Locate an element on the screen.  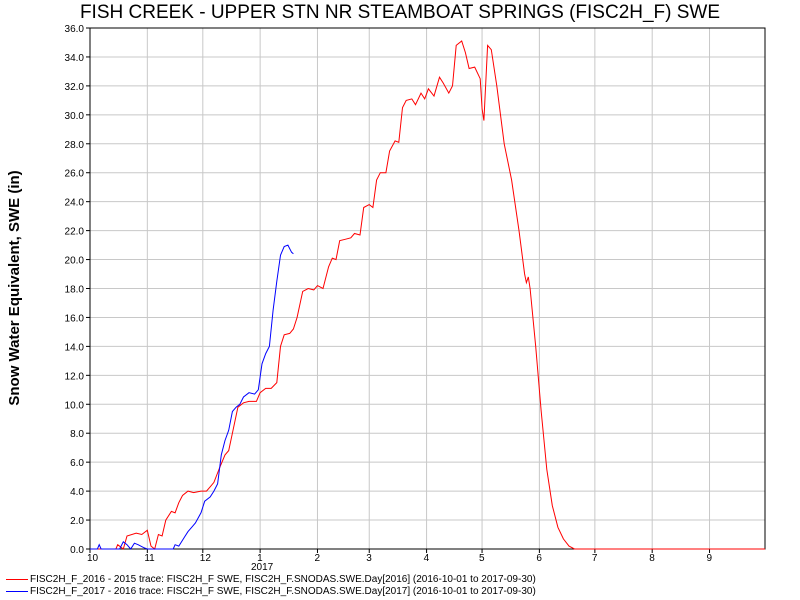
x-tick-label: 7 is located at coordinates (595, 558).